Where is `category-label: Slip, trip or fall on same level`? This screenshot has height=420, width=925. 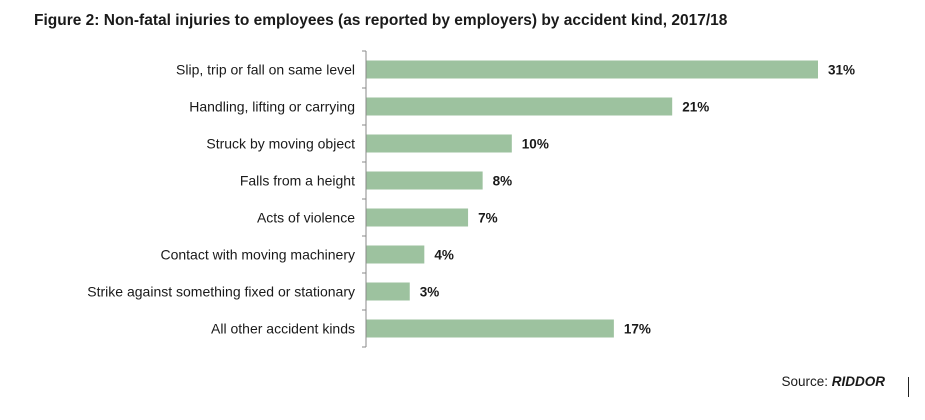 category-label: Slip, trip or fall on same level is located at coordinates (265, 70).